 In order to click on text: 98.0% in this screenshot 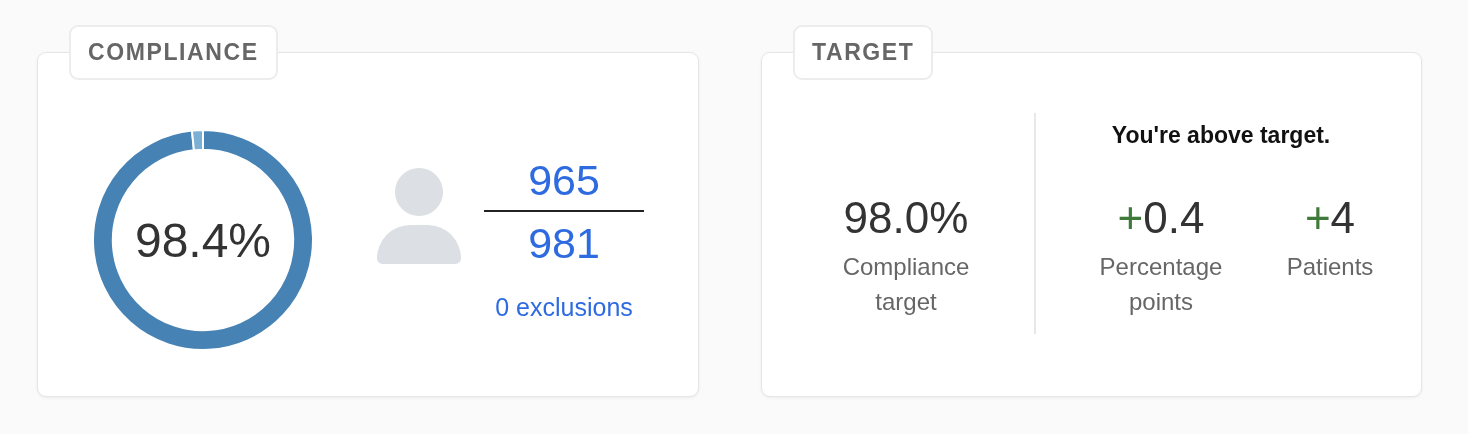, I will do `click(906, 217)`.